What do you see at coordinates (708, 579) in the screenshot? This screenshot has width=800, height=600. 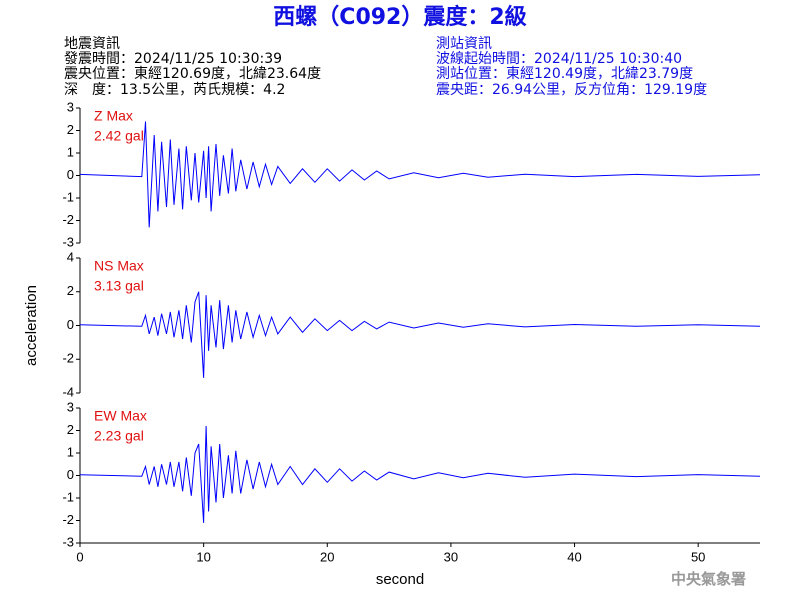 I see `footer: 中央氣象署` at bounding box center [708, 579].